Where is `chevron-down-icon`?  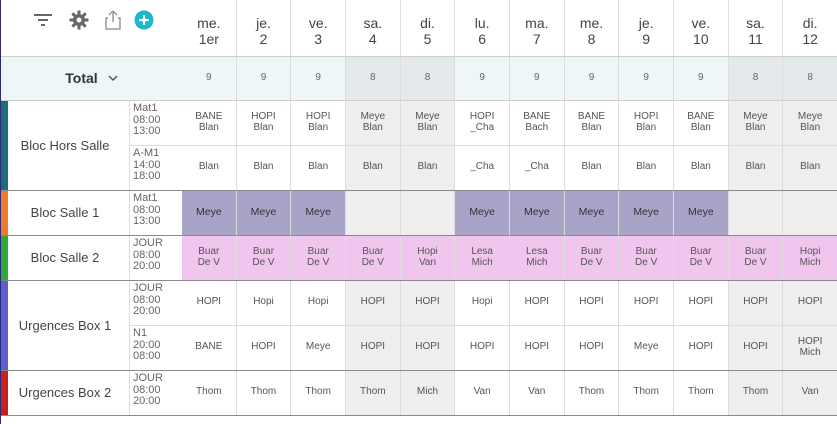 chevron-down-icon is located at coordinates (113, 78).